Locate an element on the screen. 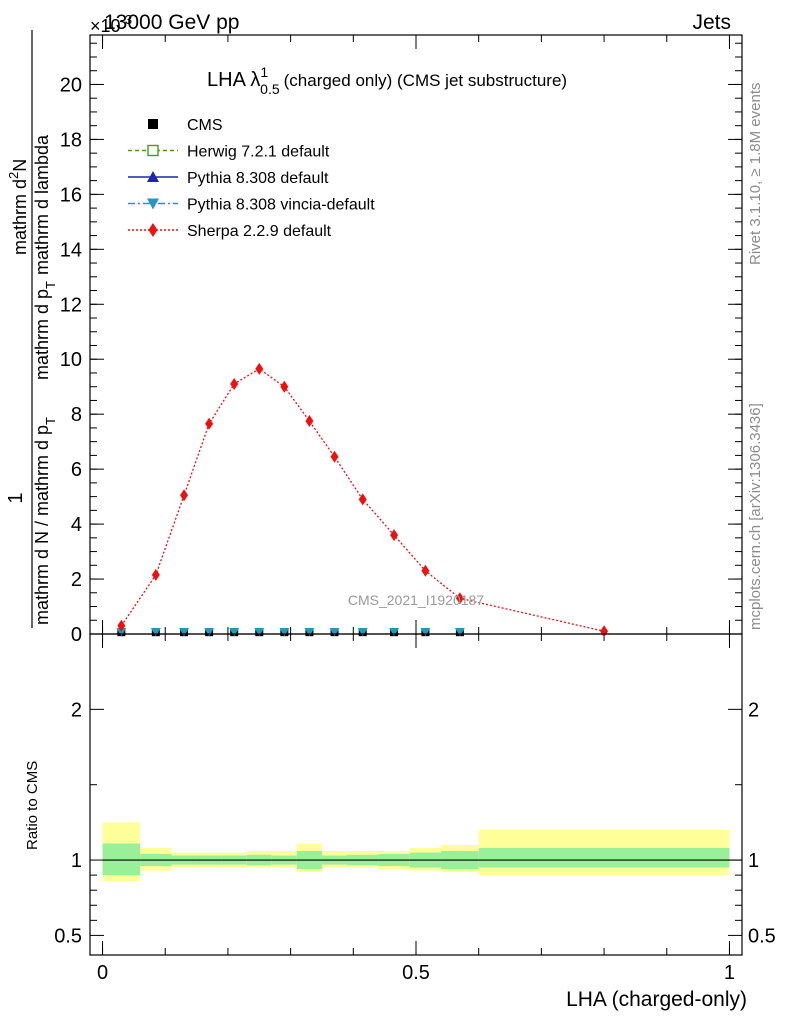 This screenshot has height=1024, width=786. main-y-tick-label: 14 is located at coordinates (71, 250).